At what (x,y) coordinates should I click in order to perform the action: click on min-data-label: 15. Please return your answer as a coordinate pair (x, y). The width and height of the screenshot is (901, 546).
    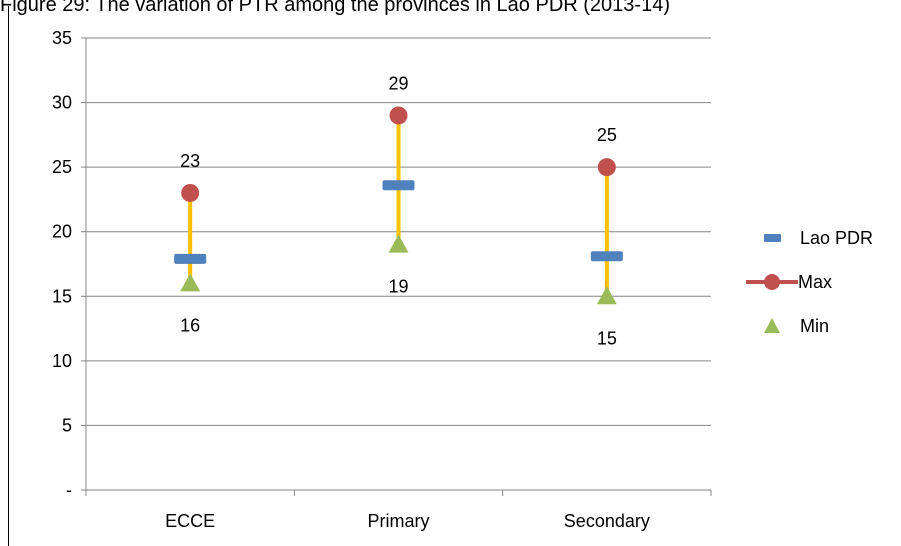
    Looking at the image, I should click on (607, 338).